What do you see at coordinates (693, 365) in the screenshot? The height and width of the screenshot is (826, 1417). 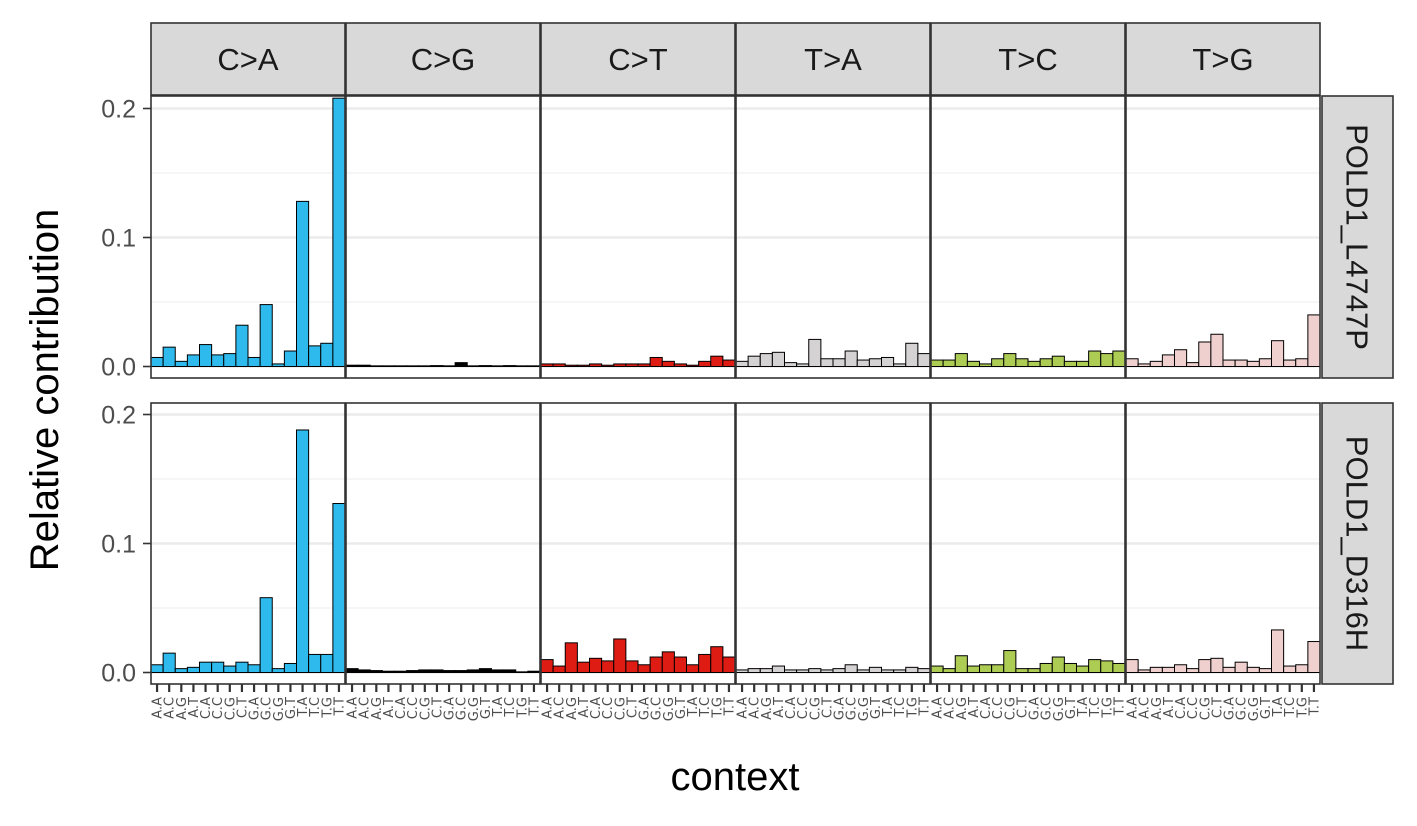 I see `bar-c-to-t-t-a: C>T T.A: 0.001` at bounding box center [693, 365].